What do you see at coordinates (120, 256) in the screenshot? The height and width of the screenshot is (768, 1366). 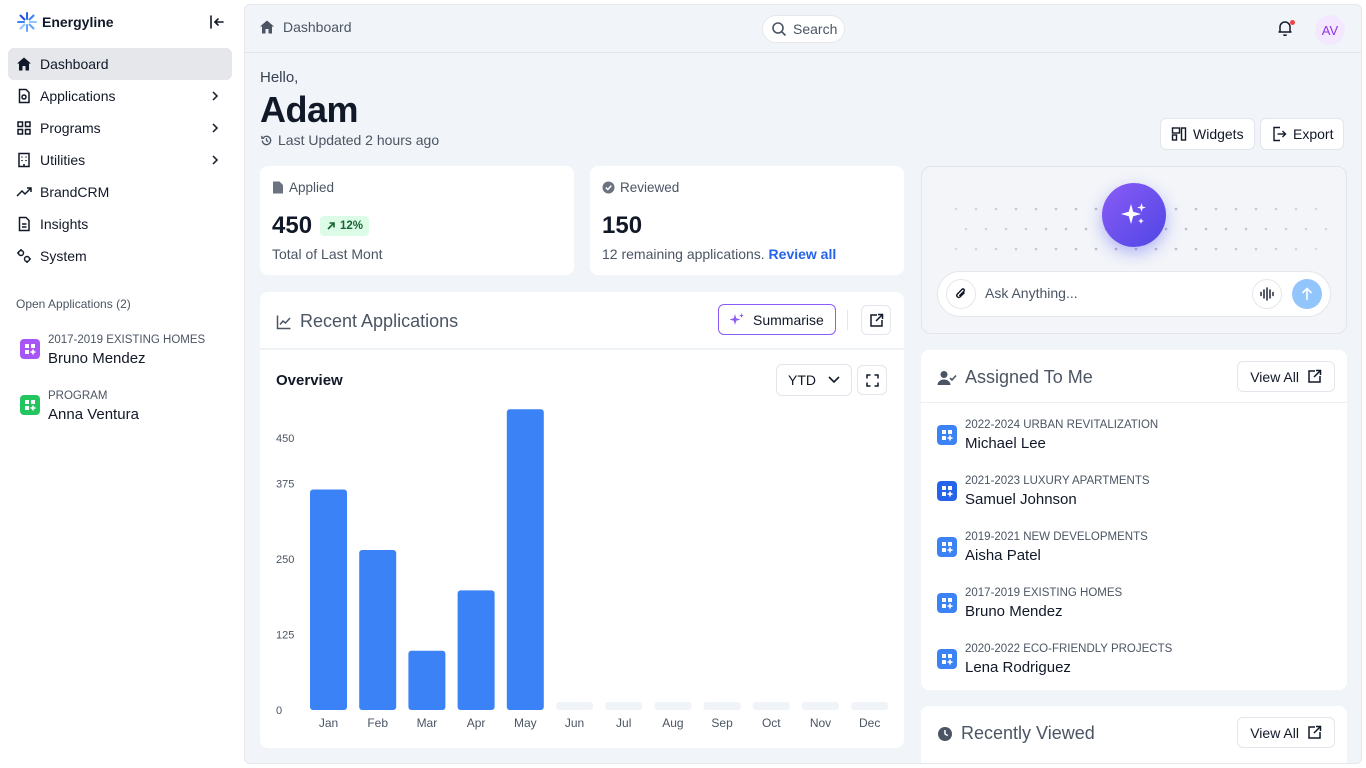 I see `sidebar-item-system: System` at bounding box center [120, 256].